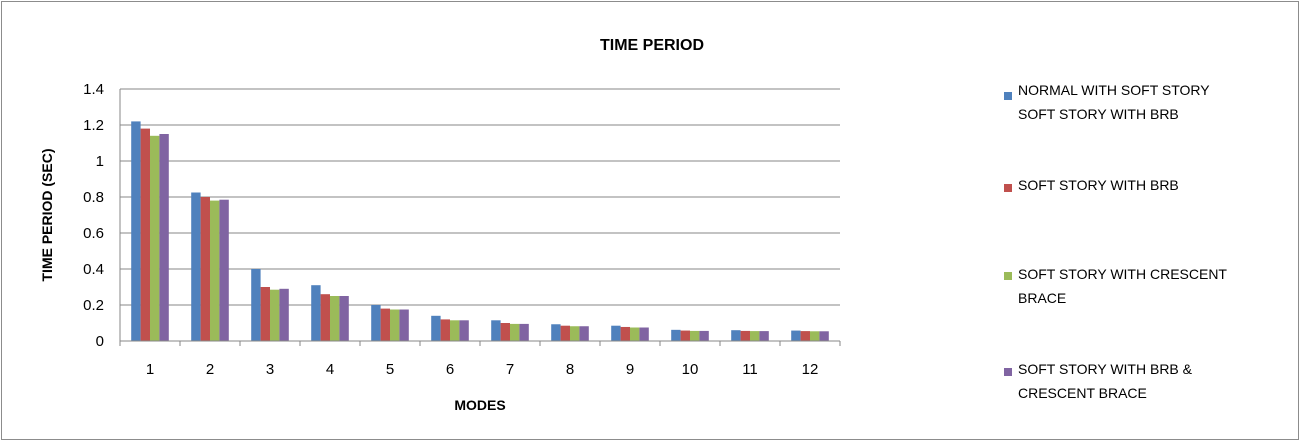 This screenshot has height=443, width=1302. I want to click on x-tick-label: 6, so click(450, 369).